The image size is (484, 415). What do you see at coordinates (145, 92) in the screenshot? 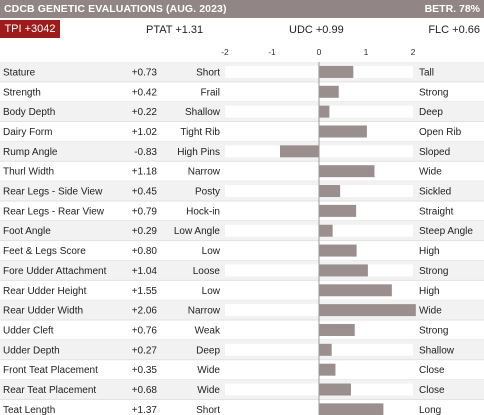
I see `trait-value: +0.42` at bounding box center [145, 92].